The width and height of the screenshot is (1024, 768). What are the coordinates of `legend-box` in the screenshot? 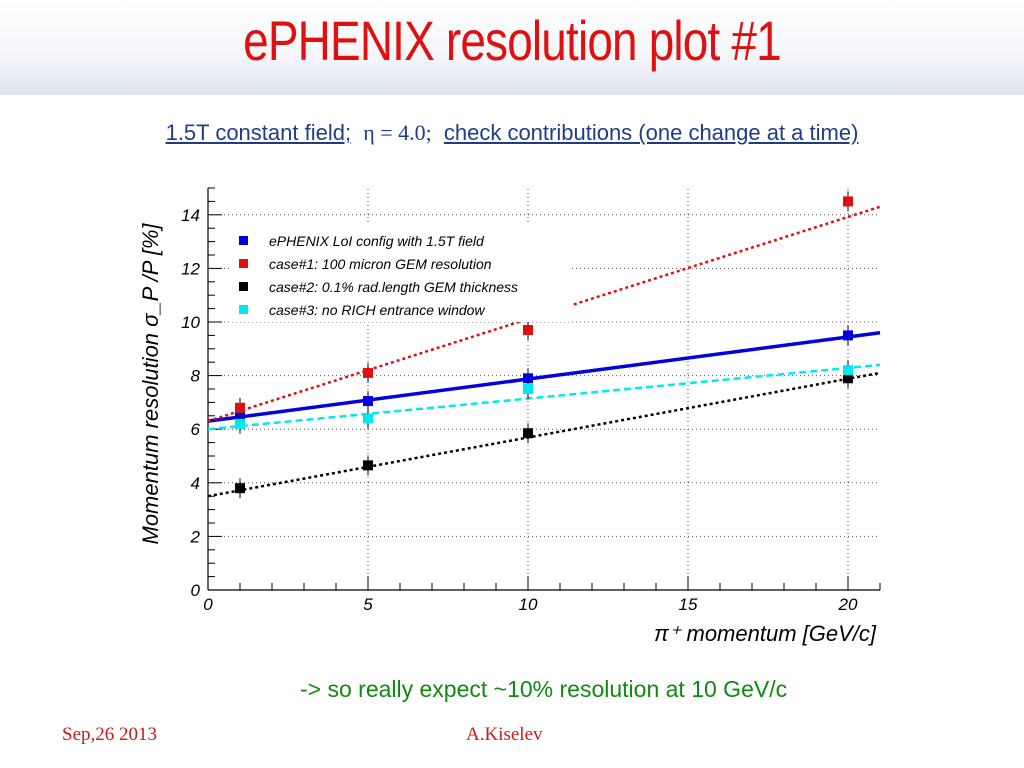 It's located at (402, 272).